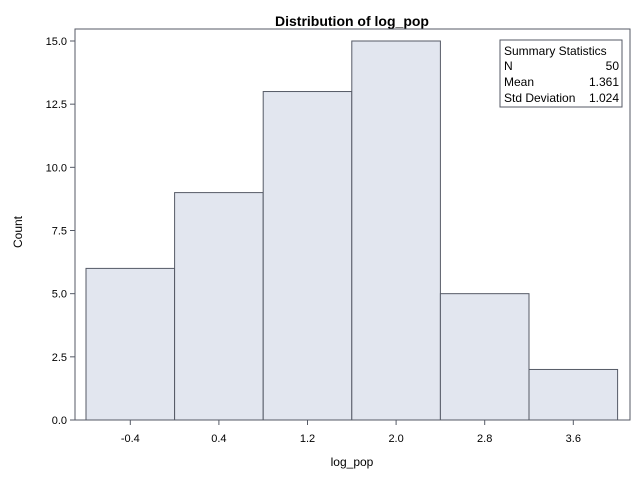  Describe the element at coordinates (604, 98) in the screenshot. I see `stat-std-value: 1.024` at that location.